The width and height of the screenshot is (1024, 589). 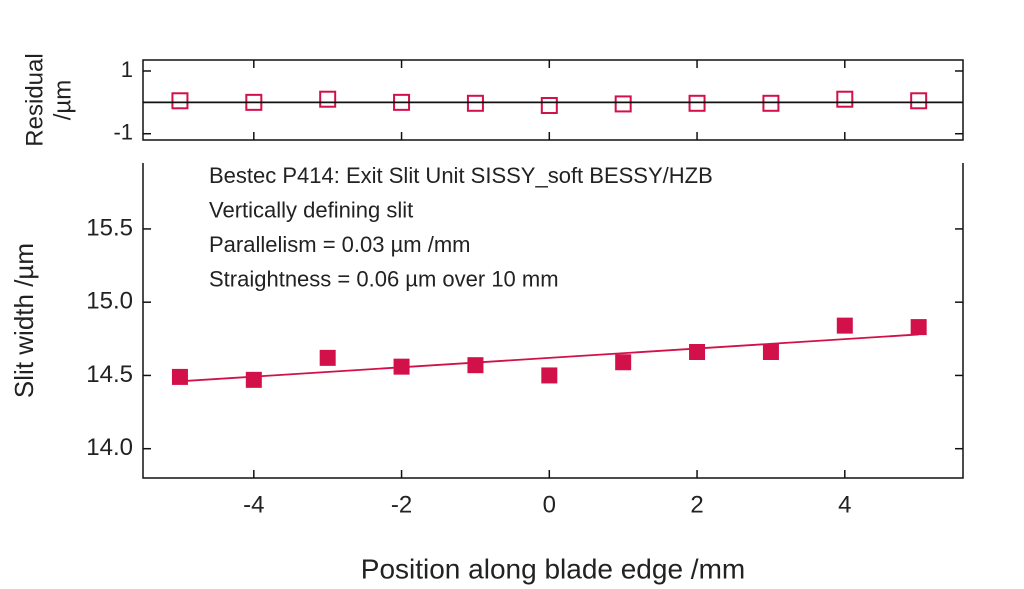 I want to click on annotation: Straightness = 0.06 µm over 10 mm, so click(x=384, y=278).